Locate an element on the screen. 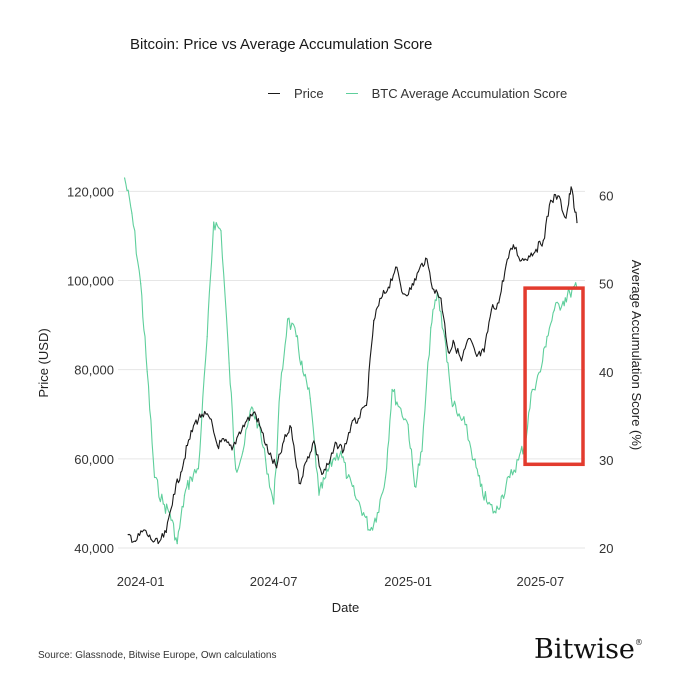  y2-tick-label: 60 is located at coordinates (606, 196).